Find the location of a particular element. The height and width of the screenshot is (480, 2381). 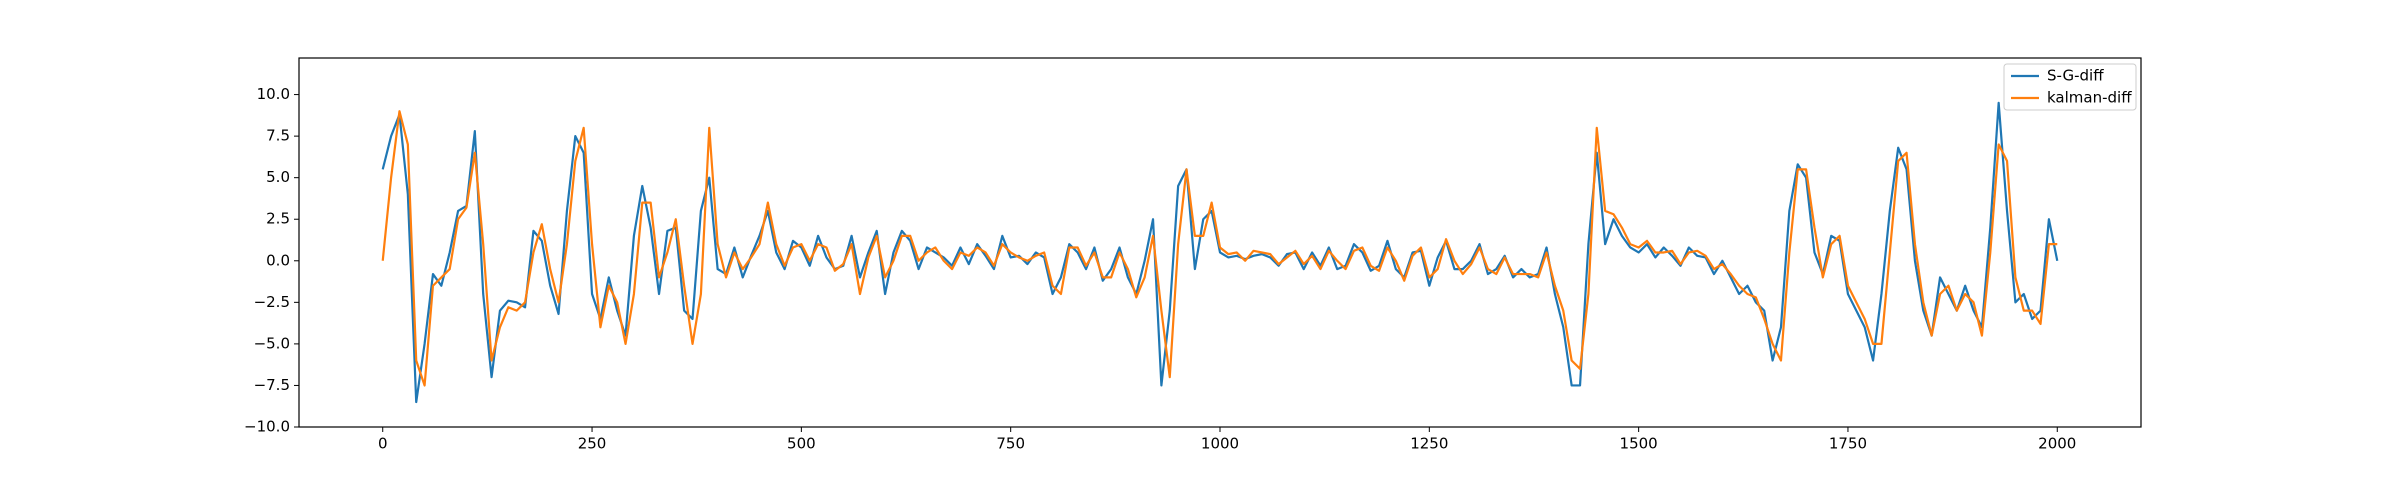

y-tick-label: 2.5 is located at coordinates (278, 219).